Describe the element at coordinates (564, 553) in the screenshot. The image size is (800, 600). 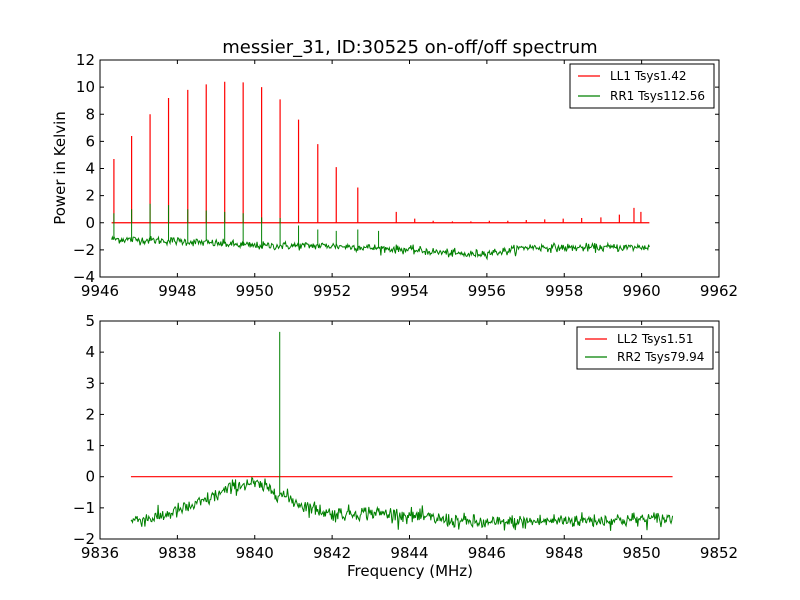
I see `bottom-x-tick-label: 9848` at that location.